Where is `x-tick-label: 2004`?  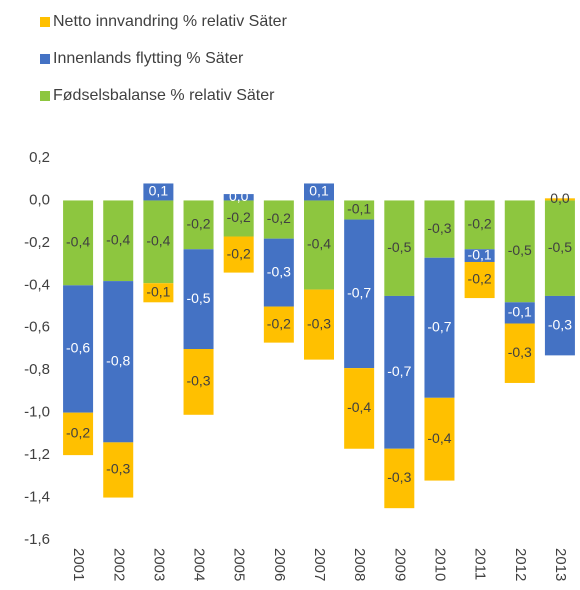
x-tick-label: 2004 is located at coordinates (199, 564).